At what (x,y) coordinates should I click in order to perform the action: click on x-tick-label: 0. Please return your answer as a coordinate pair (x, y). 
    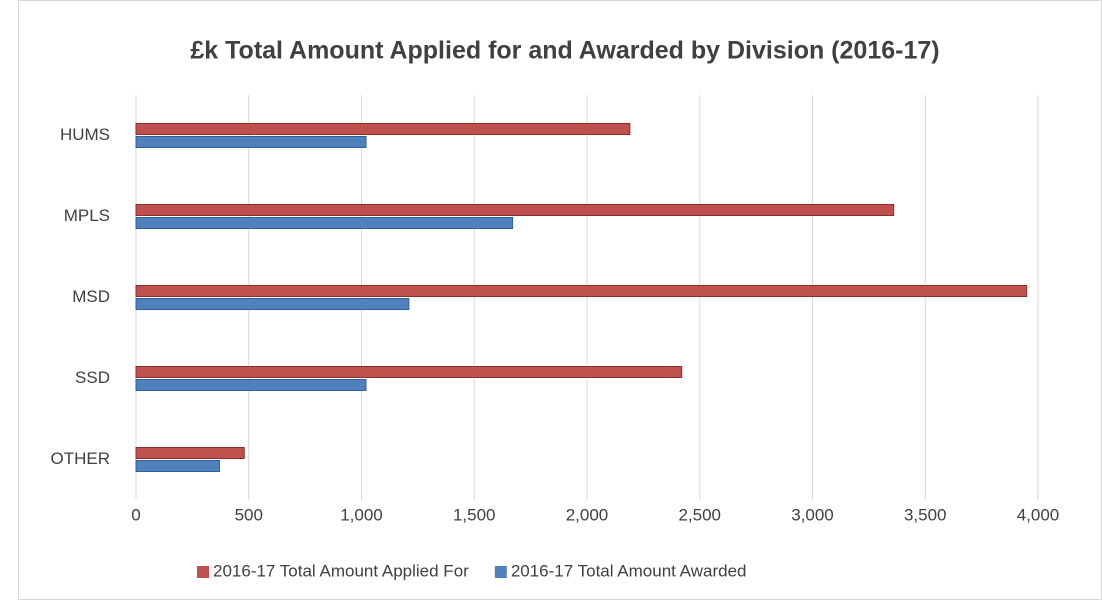
    Looking at the image, I should click on (135, 514).